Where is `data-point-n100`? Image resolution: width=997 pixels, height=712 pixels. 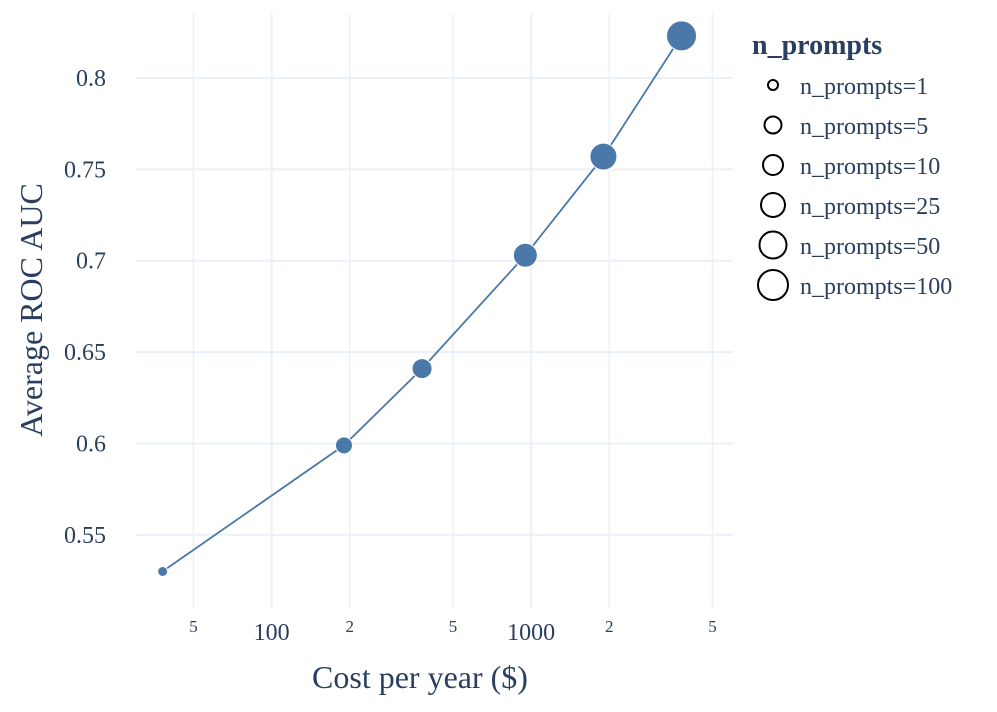 data-point-n100 is located at coordinates (682, 36).